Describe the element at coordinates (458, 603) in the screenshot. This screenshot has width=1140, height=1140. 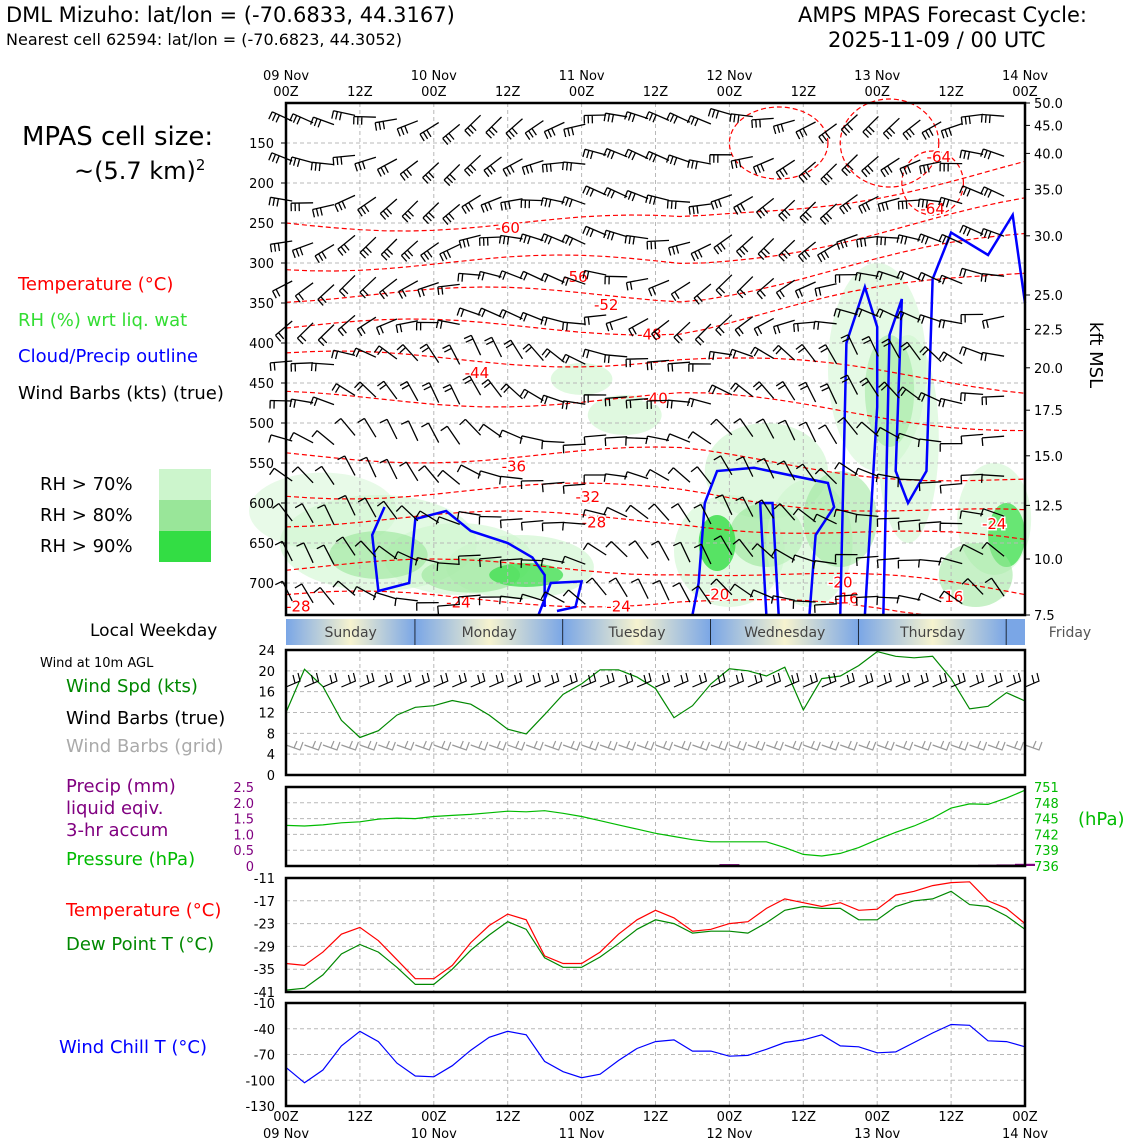
I see `isotherm-label: -24` at that location.